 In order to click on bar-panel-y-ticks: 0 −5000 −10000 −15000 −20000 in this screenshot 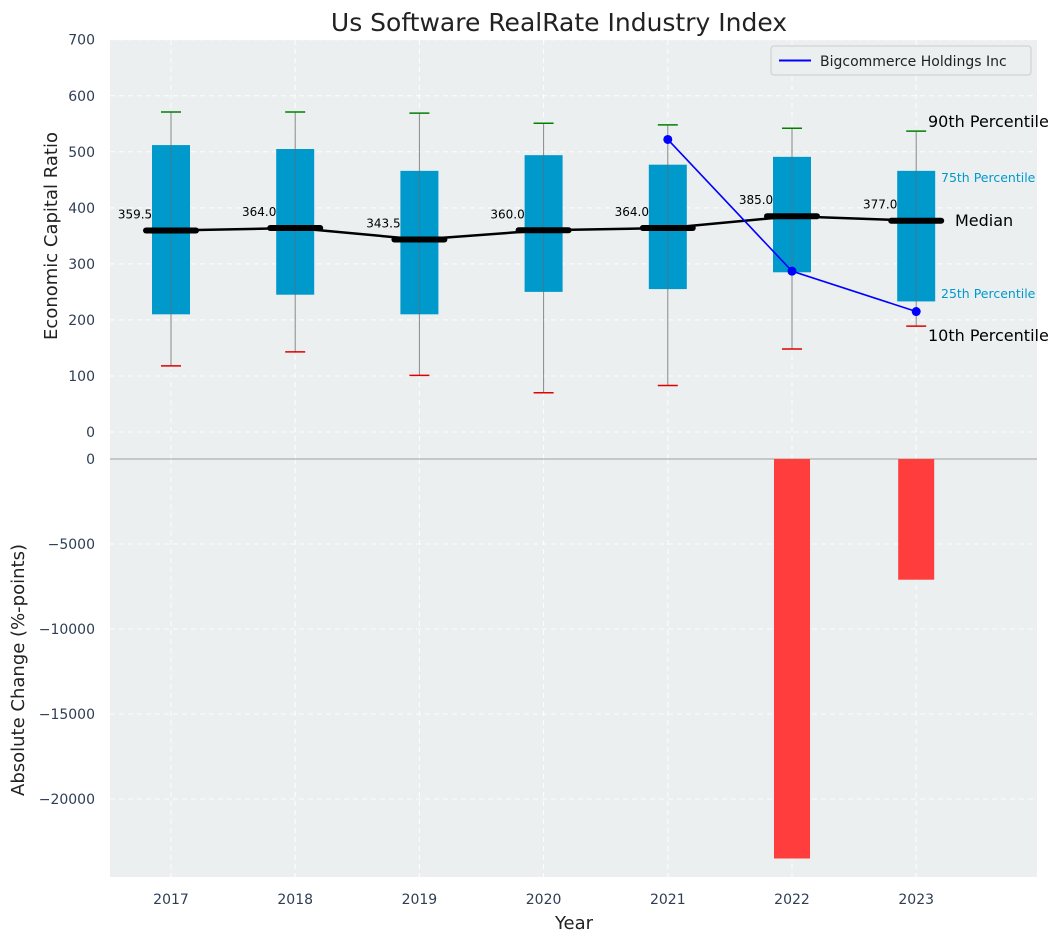, I will do `click(67, 630)`.